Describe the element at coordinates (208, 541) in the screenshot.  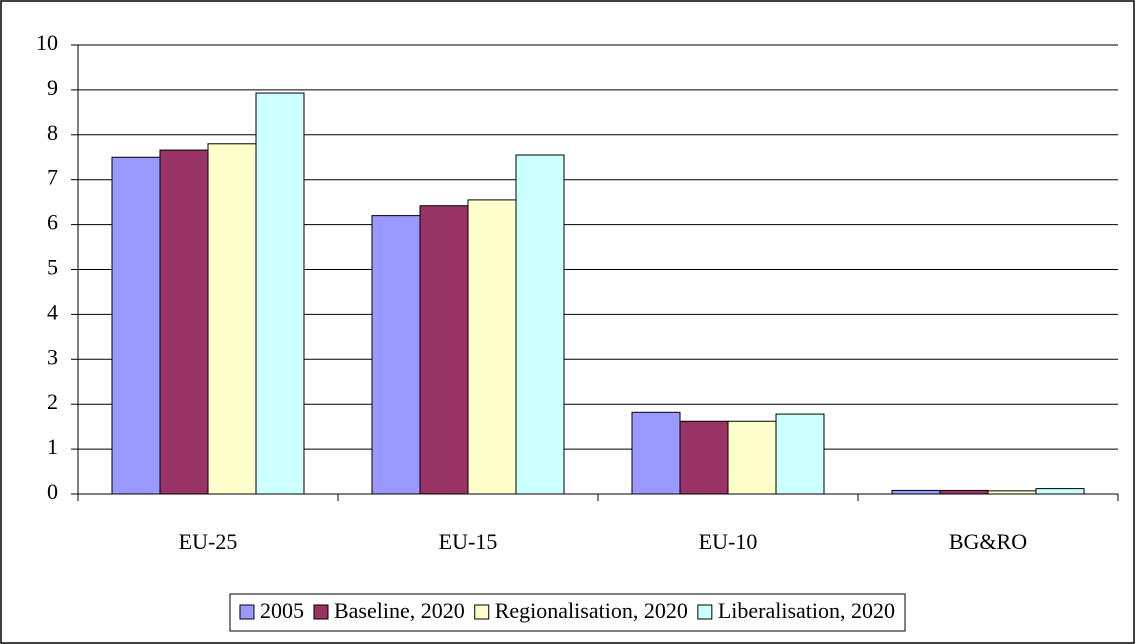
I see `x-tick-label: EU-25` at that location.